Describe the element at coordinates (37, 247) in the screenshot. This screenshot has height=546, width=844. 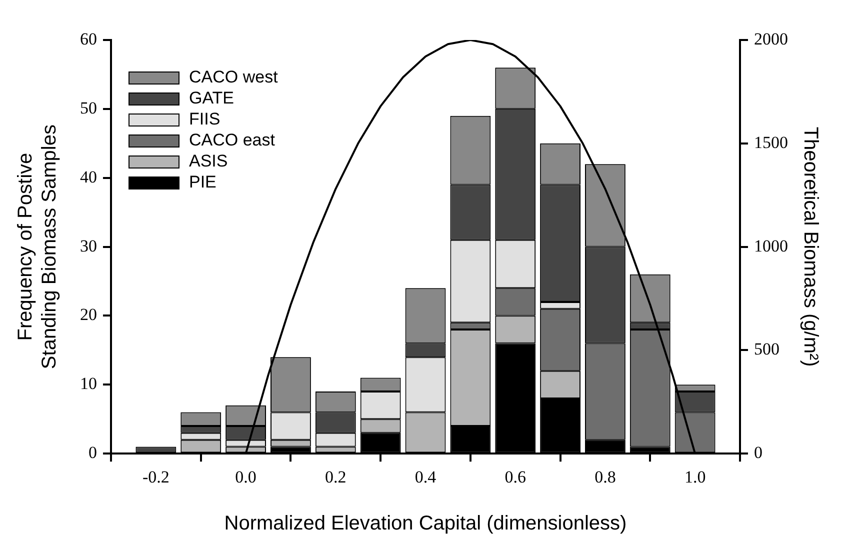
I see `y-axis-title: Frequency of Postive Standing Biomass Samples` at that location.